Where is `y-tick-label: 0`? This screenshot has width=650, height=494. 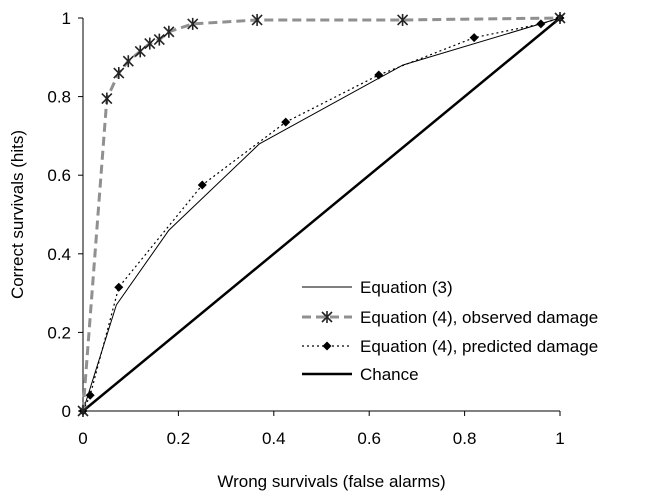 y-tick-label: 0 is located at coordinates (66, 411).